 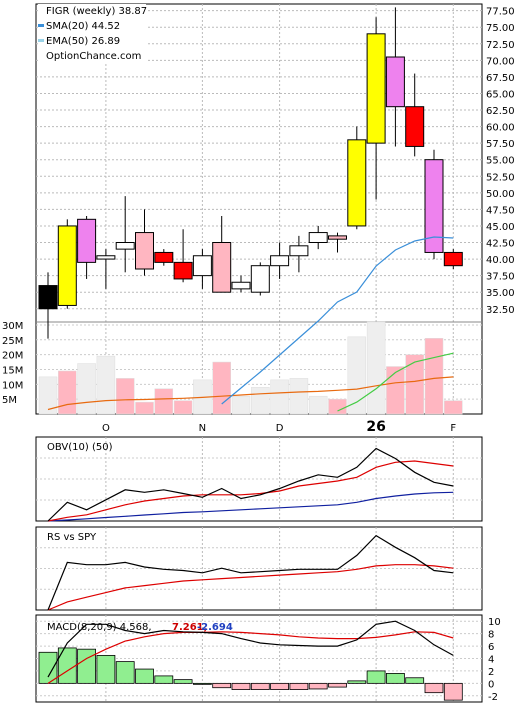 What do you see at coordinates (493, 697) in the screenshot?
I see `macd-tick-label: -2` at bounding box center [493, 697].